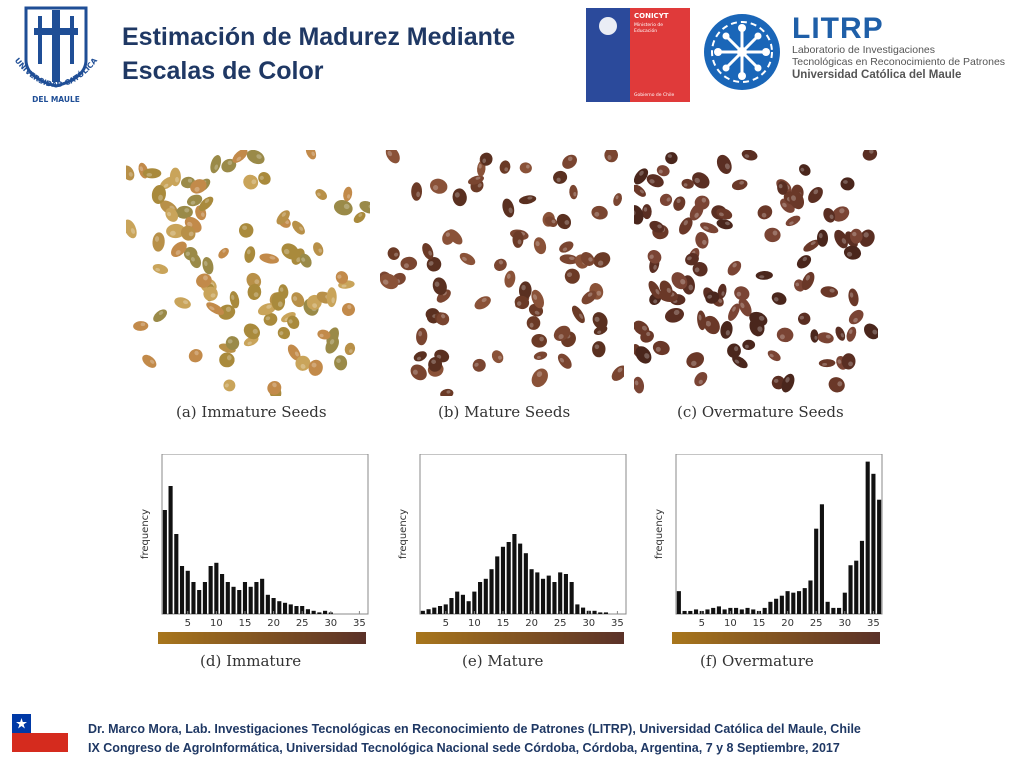 This screenshot has height=768, width=1024. What do you see at coordinates (760, 412) in the screenshot?
I see `caption-overmature-seeds: (c) Overmature Seeds` at bounding box center [760, 412].